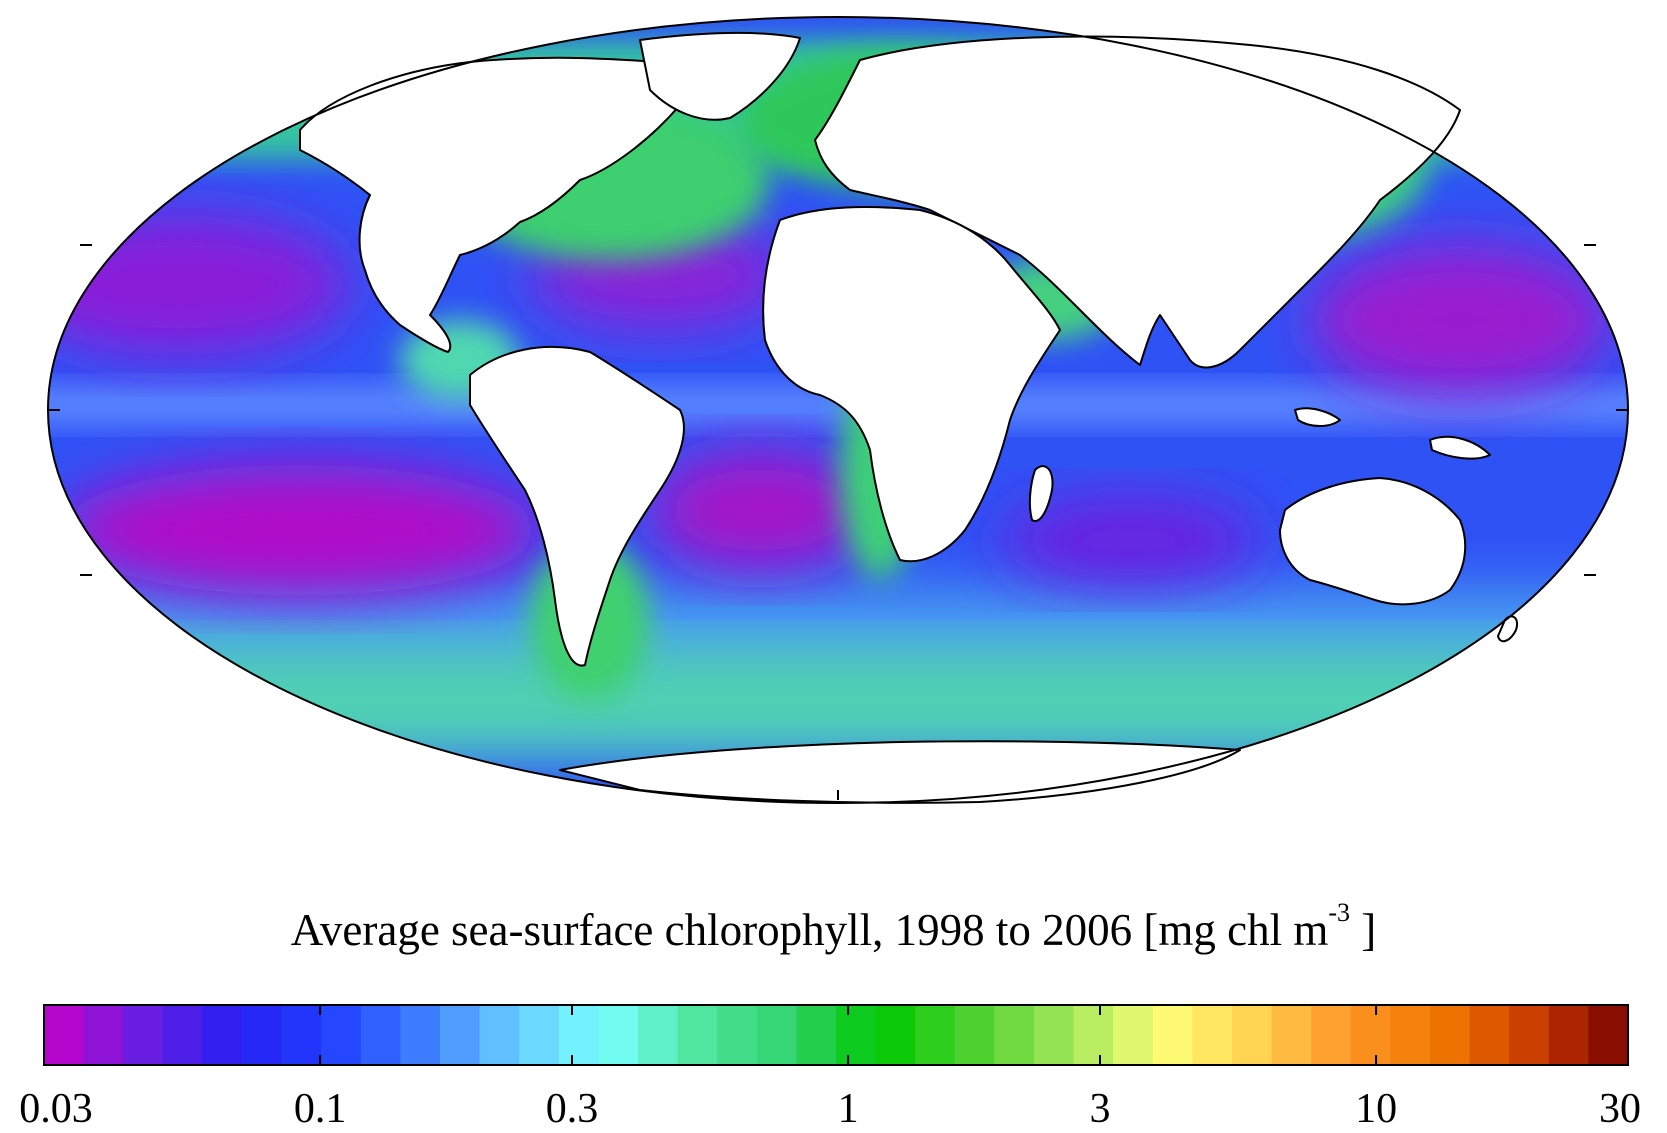 The height and width of the screenshot is (1133, 1667). Describe the element at coordinates (1620, 1109) in the screenshot. I see `colorbar-tick-label: 30` at that location.